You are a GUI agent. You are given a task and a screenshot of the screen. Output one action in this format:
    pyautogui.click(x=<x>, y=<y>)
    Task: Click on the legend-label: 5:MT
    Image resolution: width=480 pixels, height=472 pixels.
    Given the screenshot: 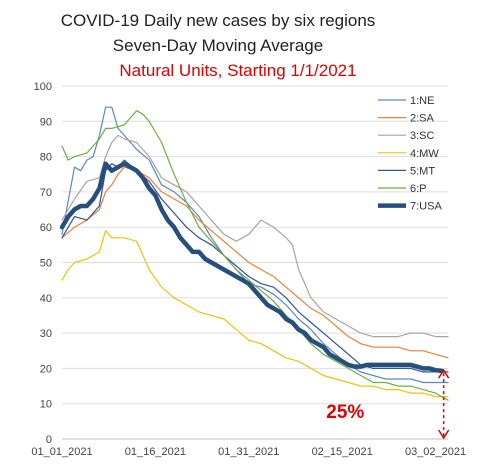 What is the action you would take?
    pyautogui.click(x=422, y=171)
    